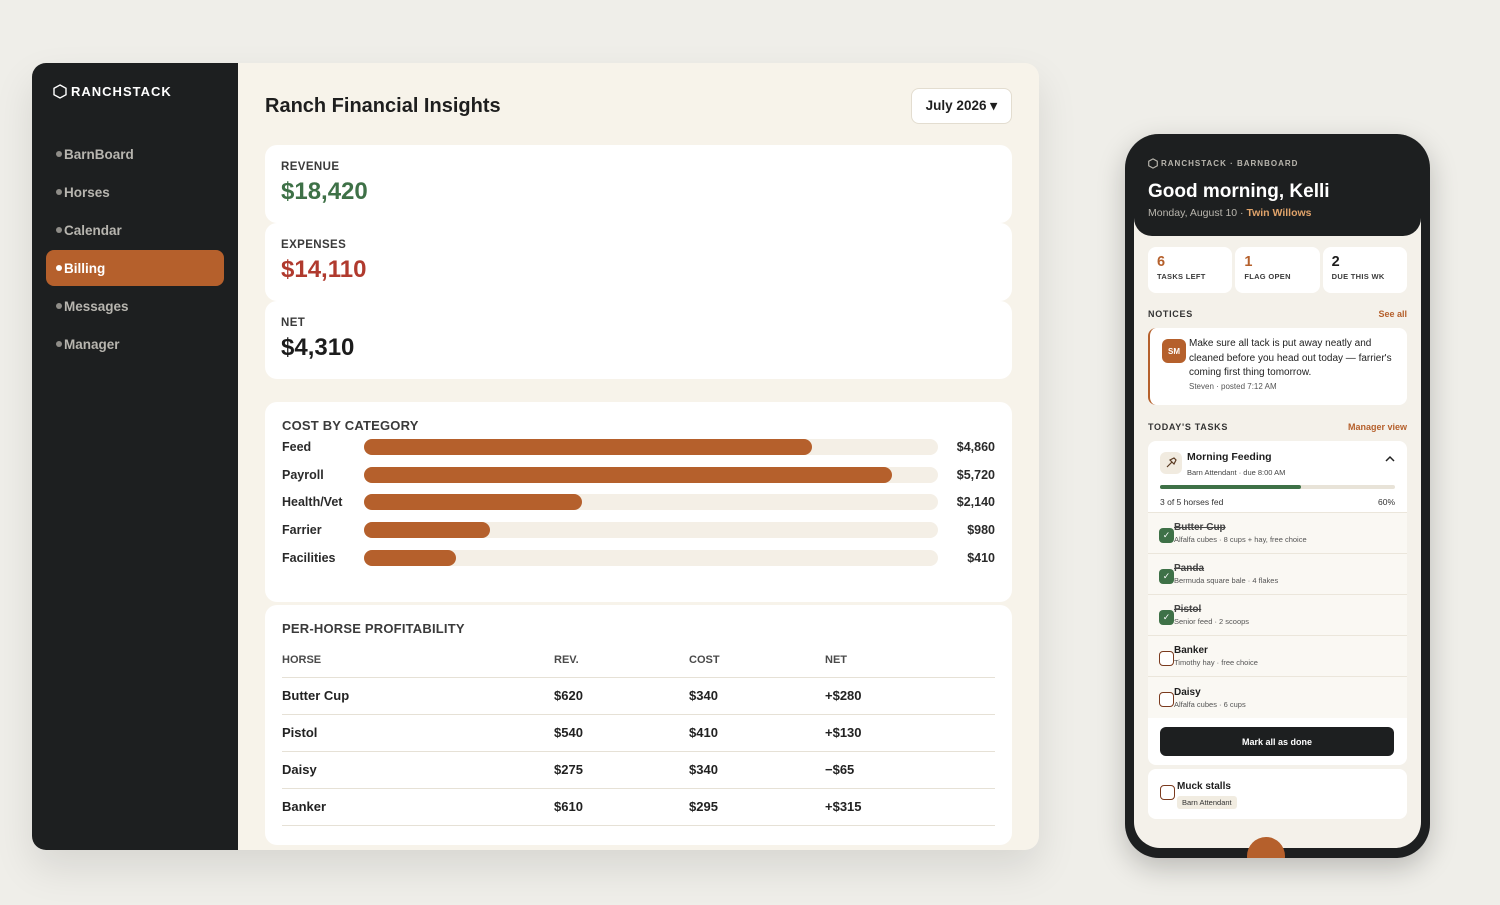 The width and height of the screenshot is (1500, 905). I want to click on category-amount: $4,860, so click(975, 446).